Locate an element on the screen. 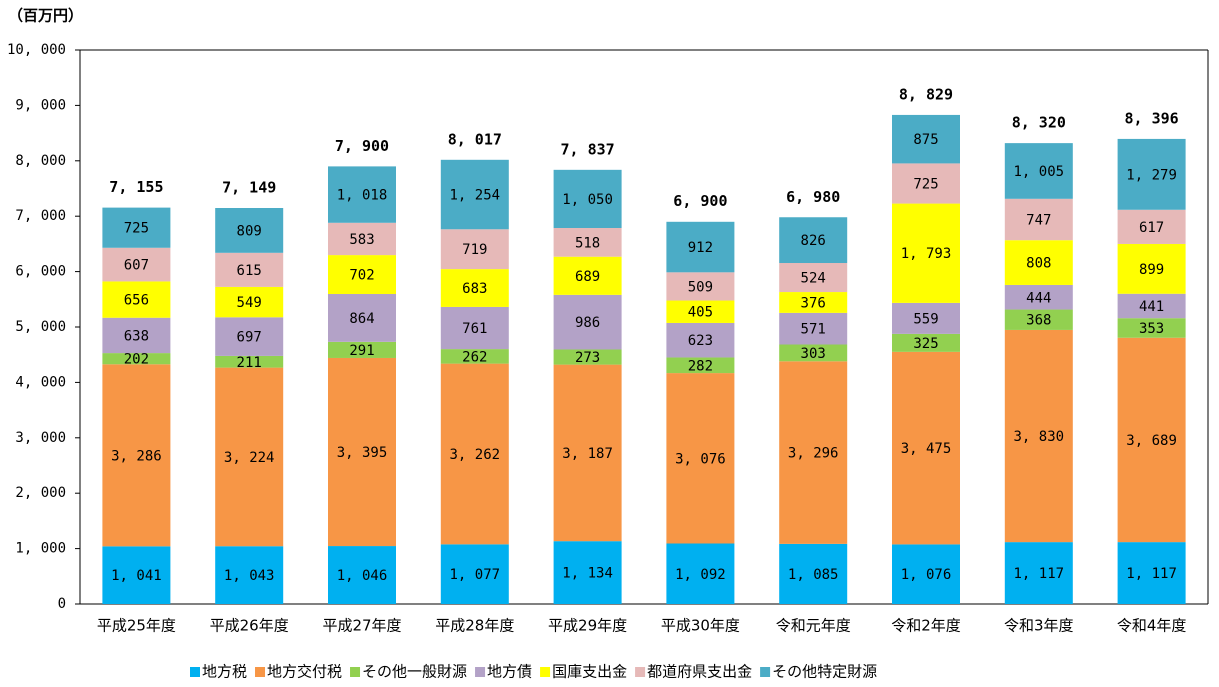 This screenshot has height=687, width=1219. total-label: 7, 900 is located at coordinates (362, 146).